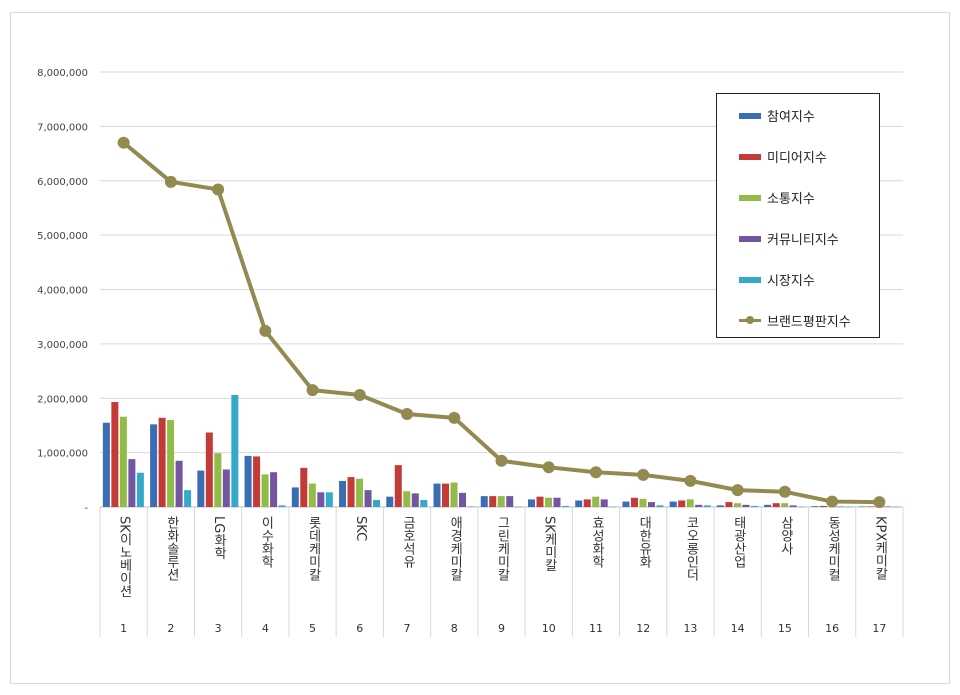 The image size is (960, 695). I want to click on y-tick-label: 5,000,000, so click(62, 236).